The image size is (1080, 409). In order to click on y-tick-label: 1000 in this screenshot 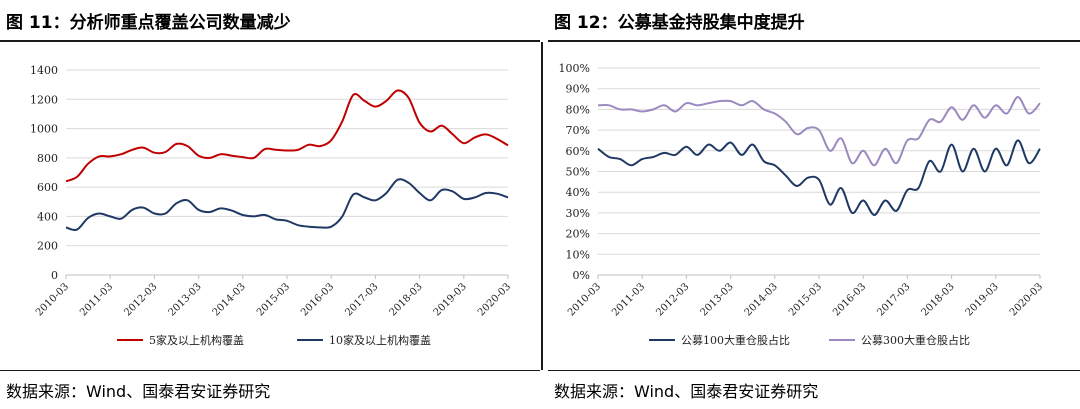, I will do `click(44, 129)`.